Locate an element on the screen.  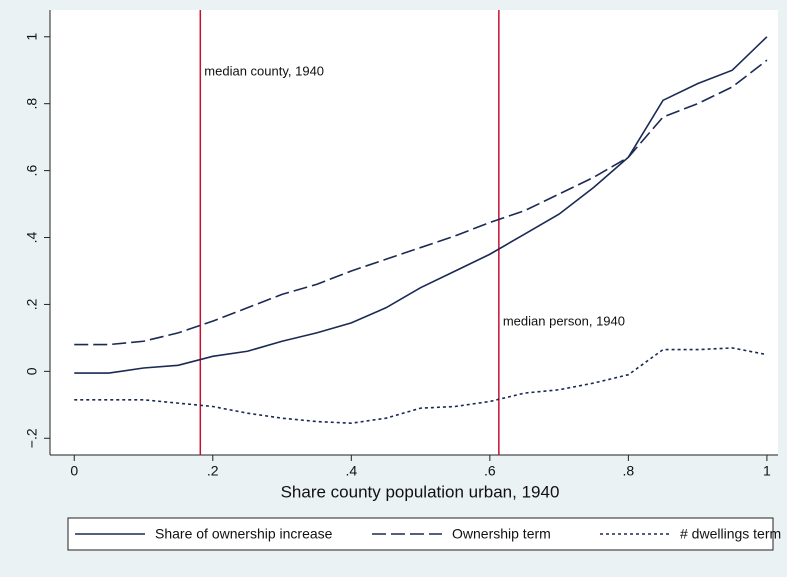
y-tick-label: .6 is located at coordinates (32, 171).